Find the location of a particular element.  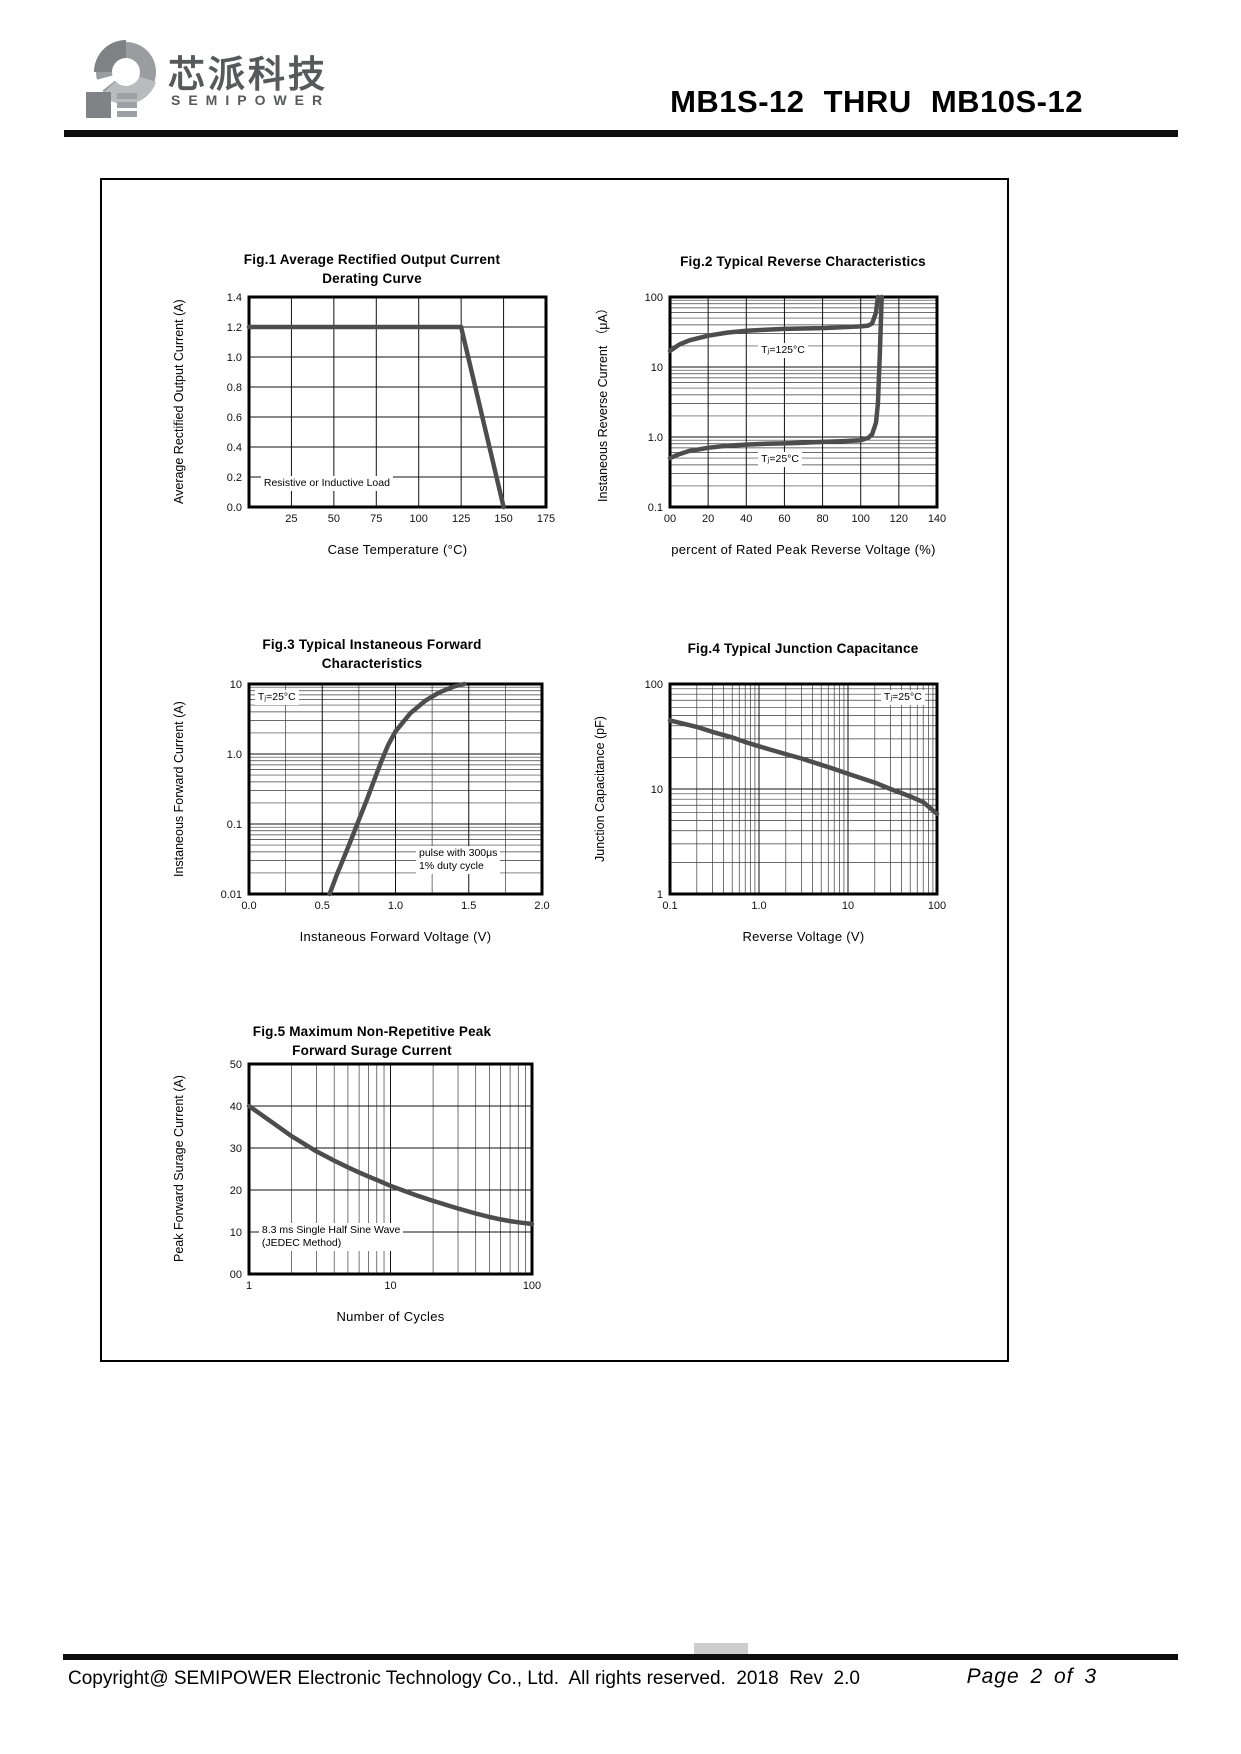

annotation: pulse with 300μs 1% duty cycle is located at coordinates (458, 859).